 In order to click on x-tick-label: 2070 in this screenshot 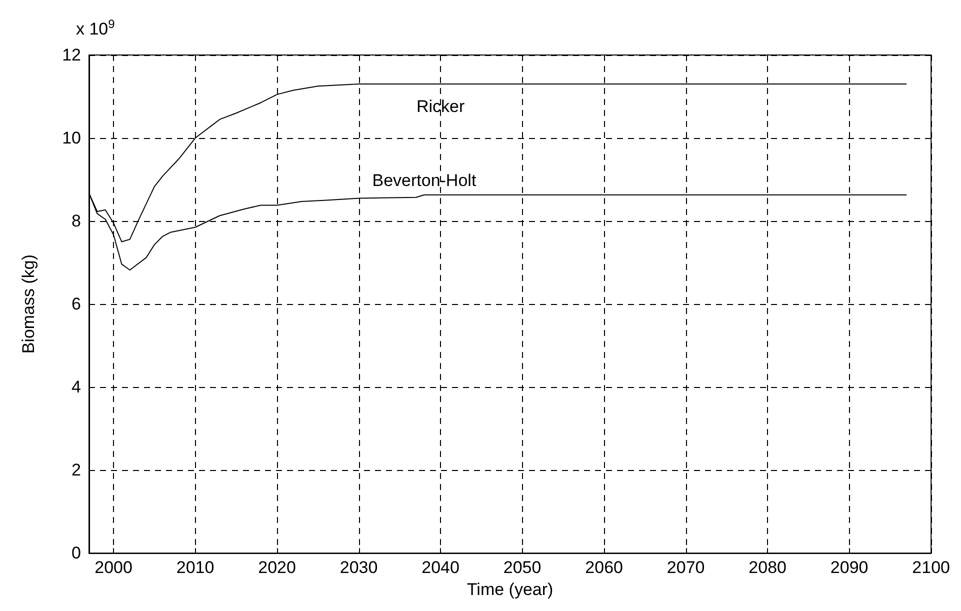, I will do `click(685, 568)`.